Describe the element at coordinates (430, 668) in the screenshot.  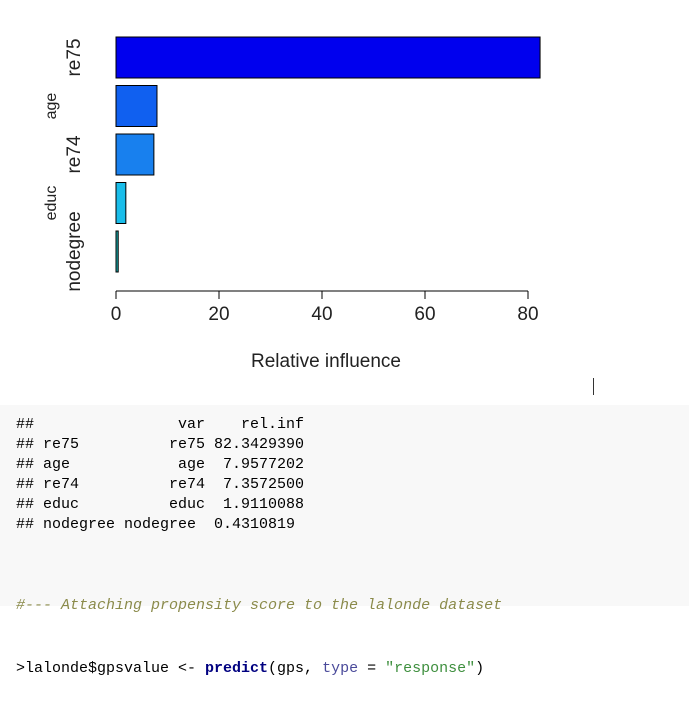
I see `code-string: "response"` at that location.